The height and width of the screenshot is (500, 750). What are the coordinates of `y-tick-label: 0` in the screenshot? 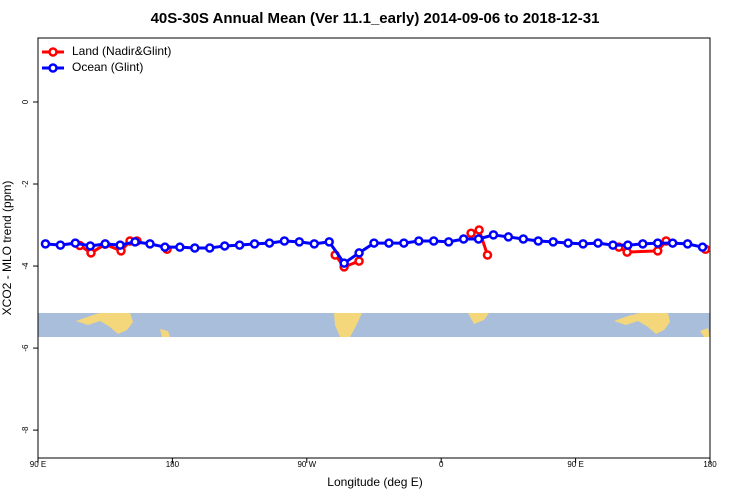 It's located at (25, 101).